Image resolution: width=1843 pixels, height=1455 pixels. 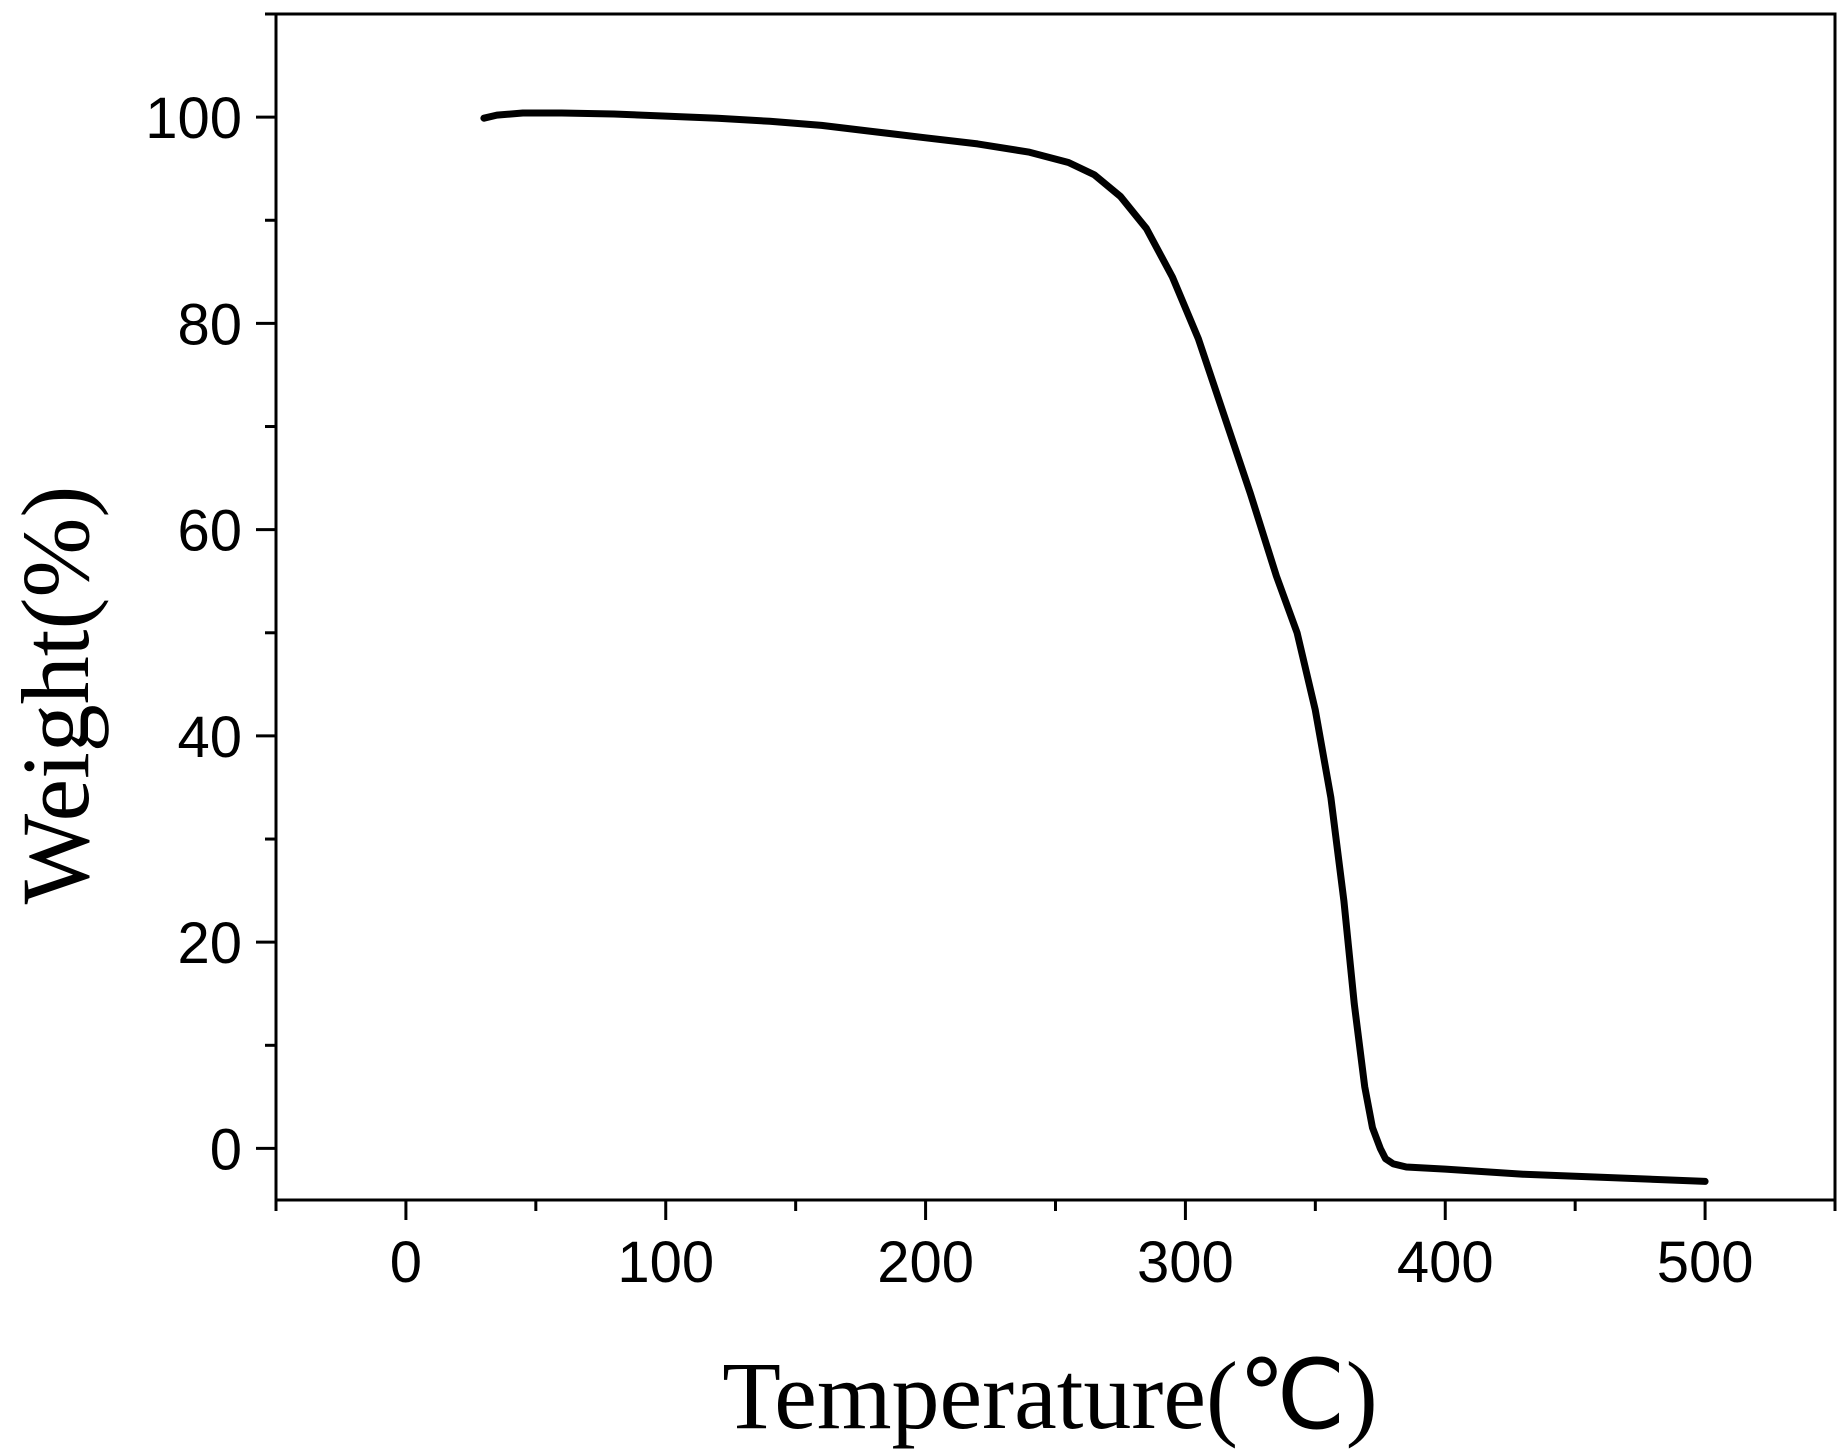 What do you see at coordinates (925, 1262) in the screenshot?
I see `x-tick-label: 200` at bounding box center [925, 1262].